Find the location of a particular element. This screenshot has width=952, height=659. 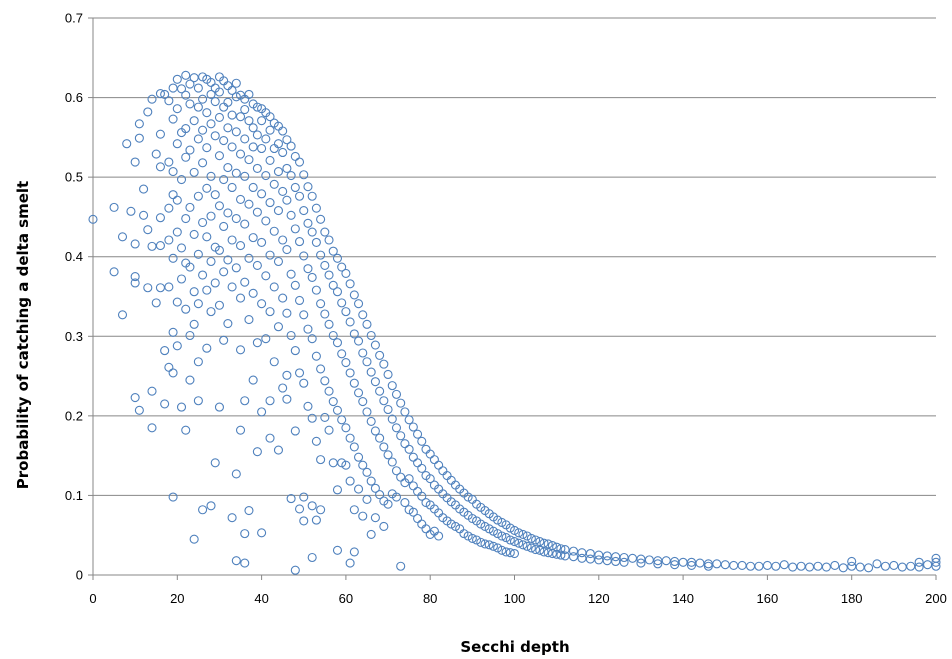

y-tick-label: 0.7 is located at coordinates (74, 18).